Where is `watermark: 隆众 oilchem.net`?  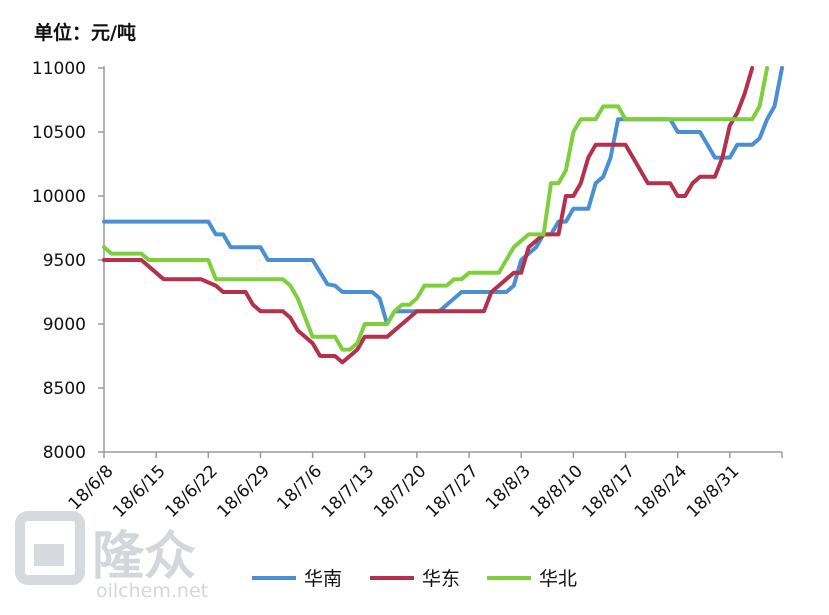
watermark: 隆众 oilchem.net is located at coordinates (111, 556).